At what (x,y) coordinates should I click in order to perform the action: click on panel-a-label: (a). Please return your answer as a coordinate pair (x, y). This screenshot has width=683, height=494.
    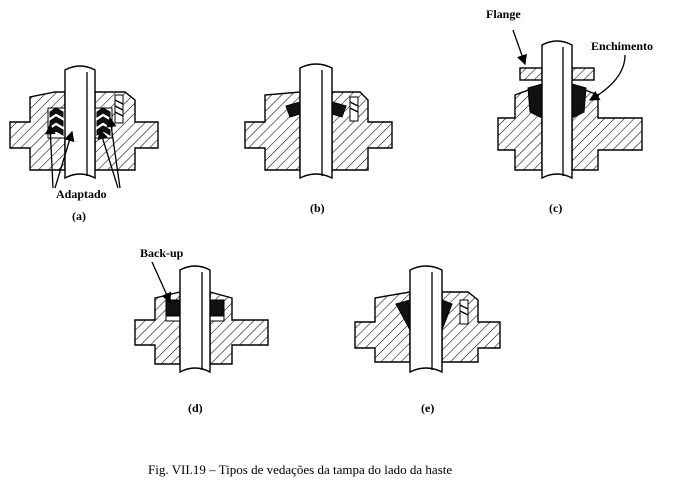
    Looking at the image, I should click on (79, 216).